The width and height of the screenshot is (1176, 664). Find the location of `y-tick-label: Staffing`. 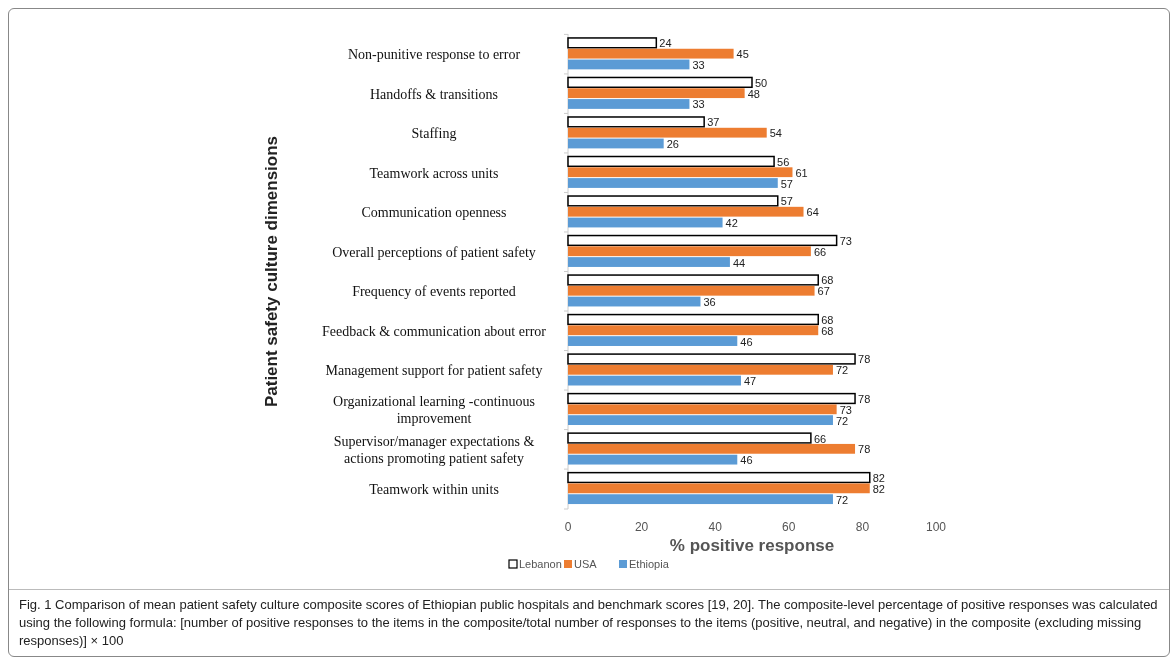

y-tick-label: Staffing is located at coordinates (434, 134).